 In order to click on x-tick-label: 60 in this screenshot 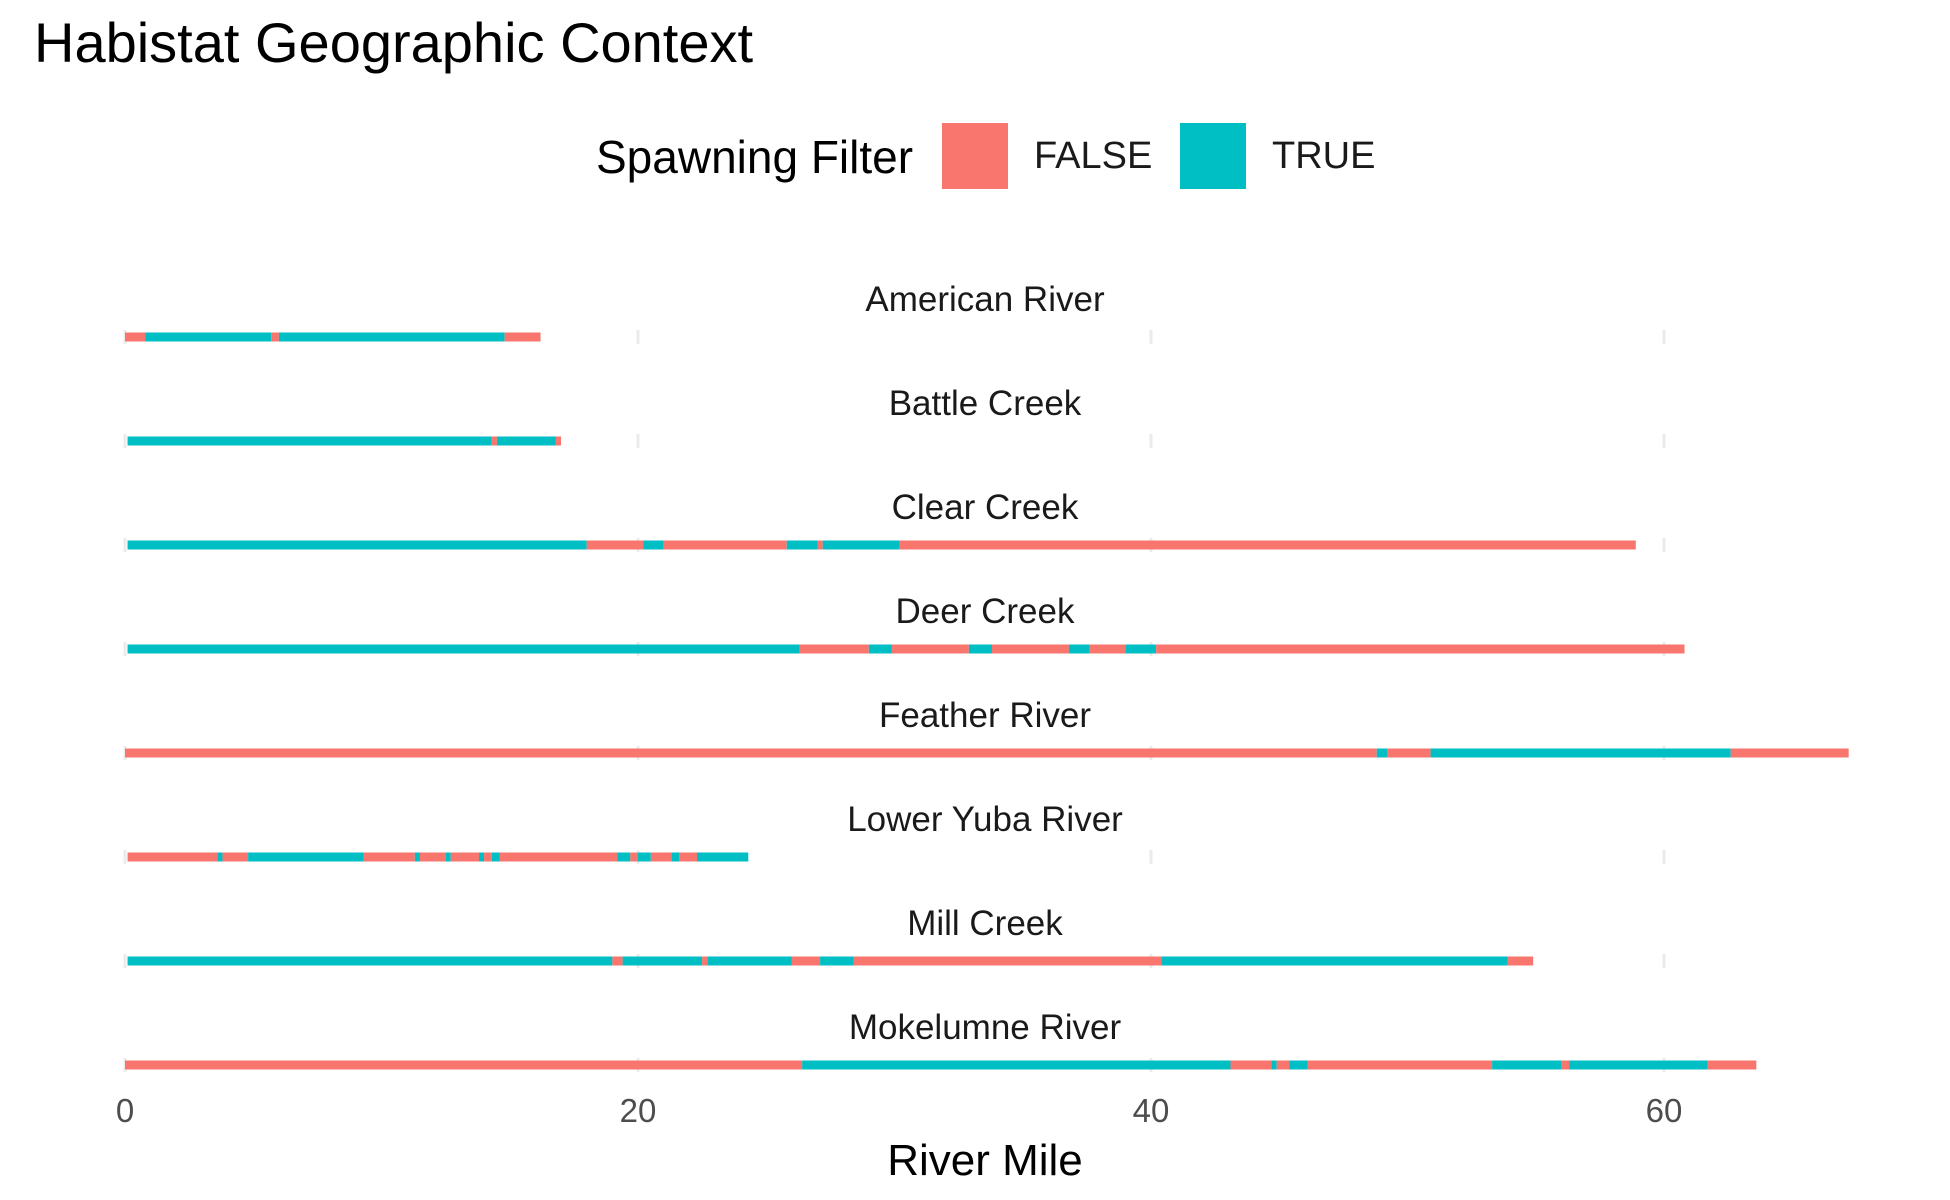, I will do `click(1664, 1110)`.